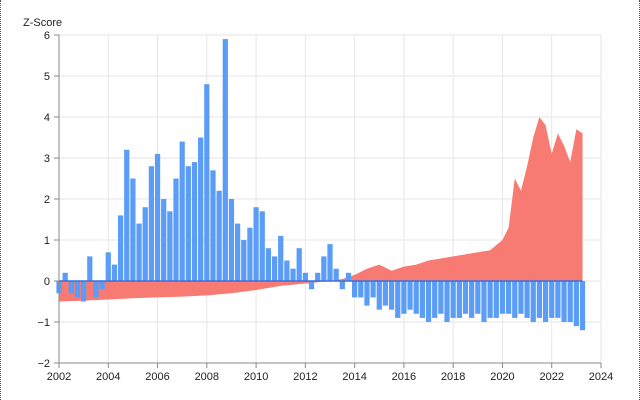 This screenshot has height=400, width=640. Describe the element at coordinates (551, 377) in the screenshot. I see `x-tick-label: 2022` at that location.